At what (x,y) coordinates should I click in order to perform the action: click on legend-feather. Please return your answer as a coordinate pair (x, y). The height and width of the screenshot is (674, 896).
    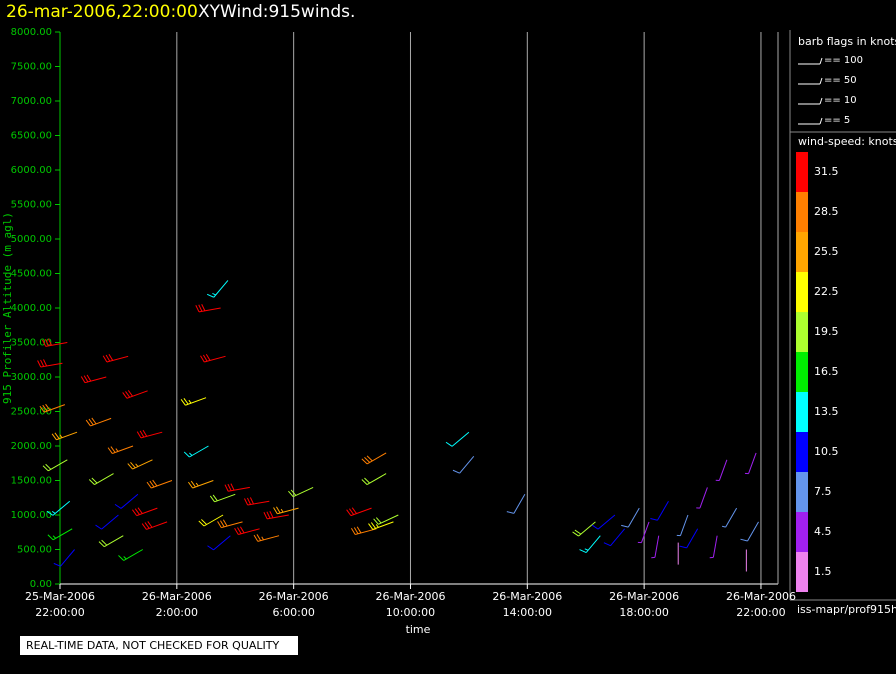
    Looking at the image, I should click on (821, 121).